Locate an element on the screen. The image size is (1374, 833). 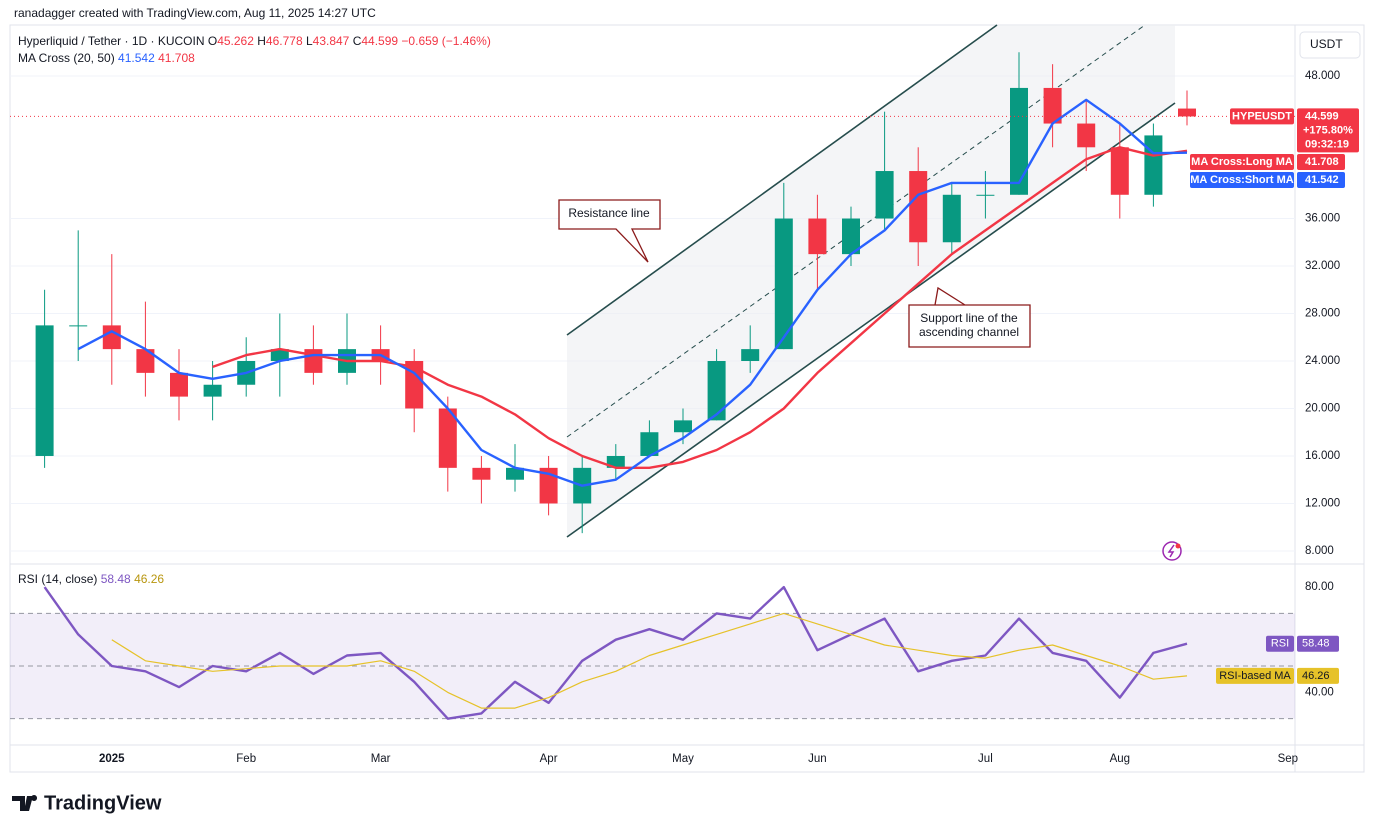
x-tick-label: Apr is located at coordinates (549, 759).